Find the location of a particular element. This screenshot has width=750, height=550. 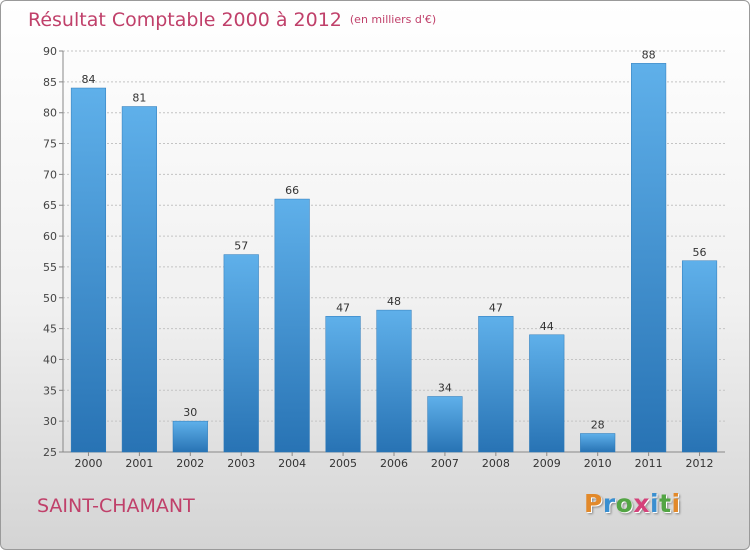

bar-value-label: 34 is located at coordinates (445, 387).